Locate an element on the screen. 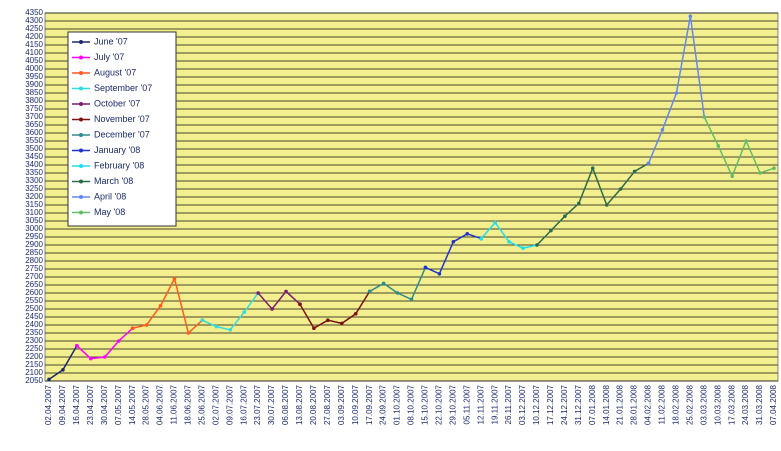 The width and height of the screenshot is (781, 451). x-tick-label: 10.12.2007 is located at coordinates (536, 404).